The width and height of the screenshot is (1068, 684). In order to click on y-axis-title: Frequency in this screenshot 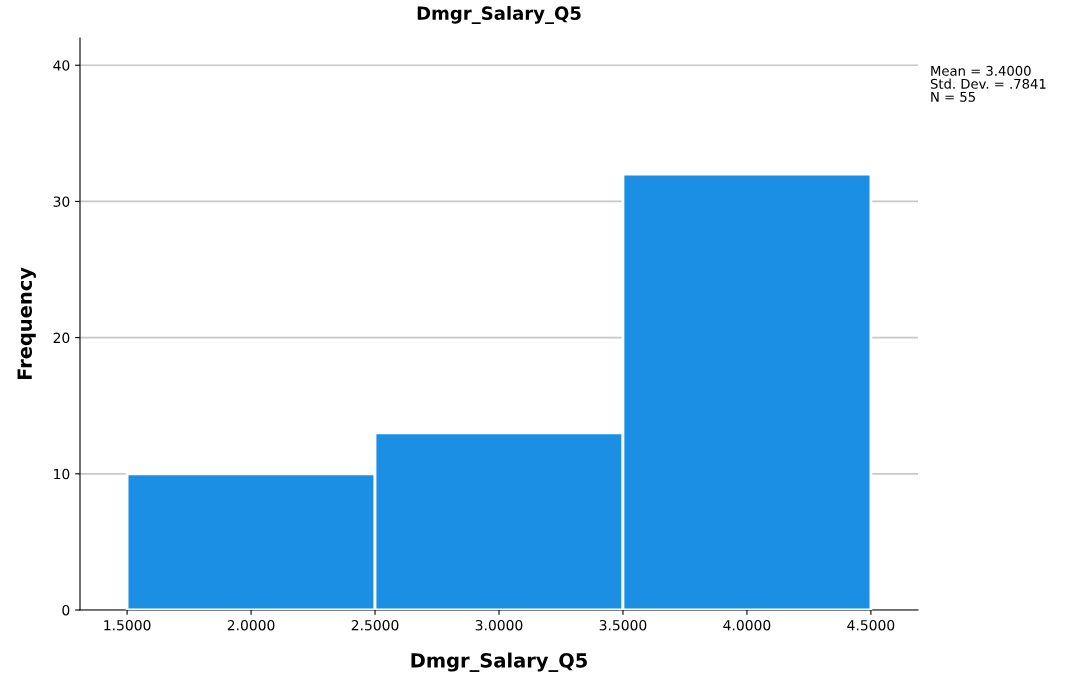, I will do `click(26, 323)`.